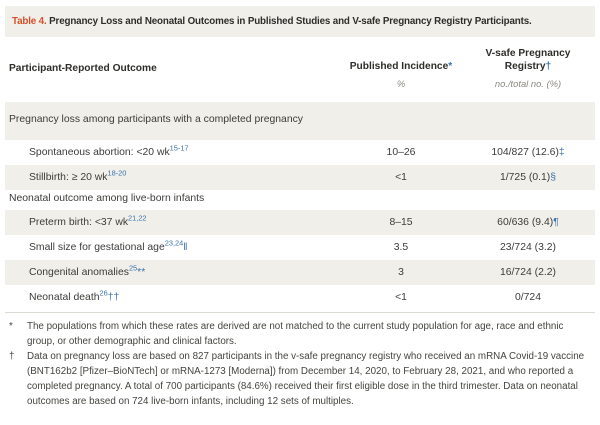  Describe the element at coordinates (103, 293) in the screenshot. I see `reference-superscript: 26` at that location.